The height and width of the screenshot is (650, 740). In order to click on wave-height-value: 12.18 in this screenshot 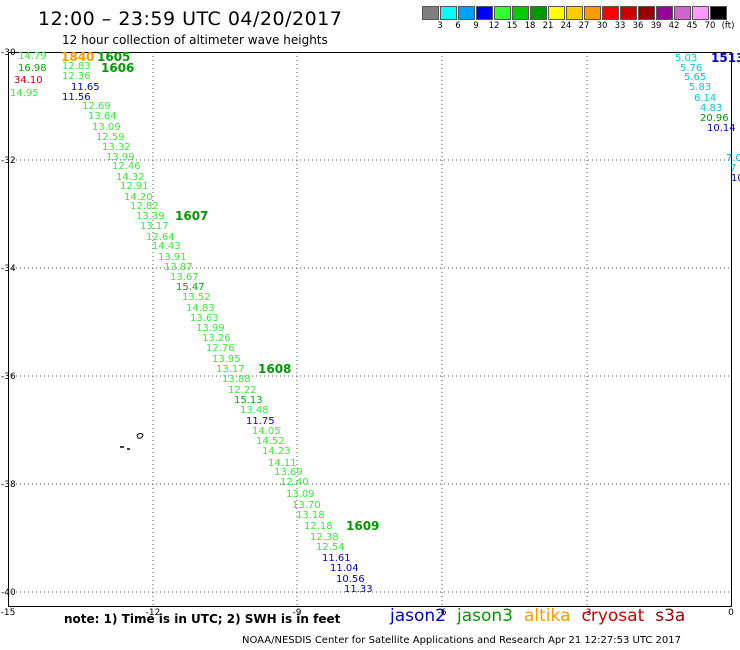, I will do `click(318, 526)`.